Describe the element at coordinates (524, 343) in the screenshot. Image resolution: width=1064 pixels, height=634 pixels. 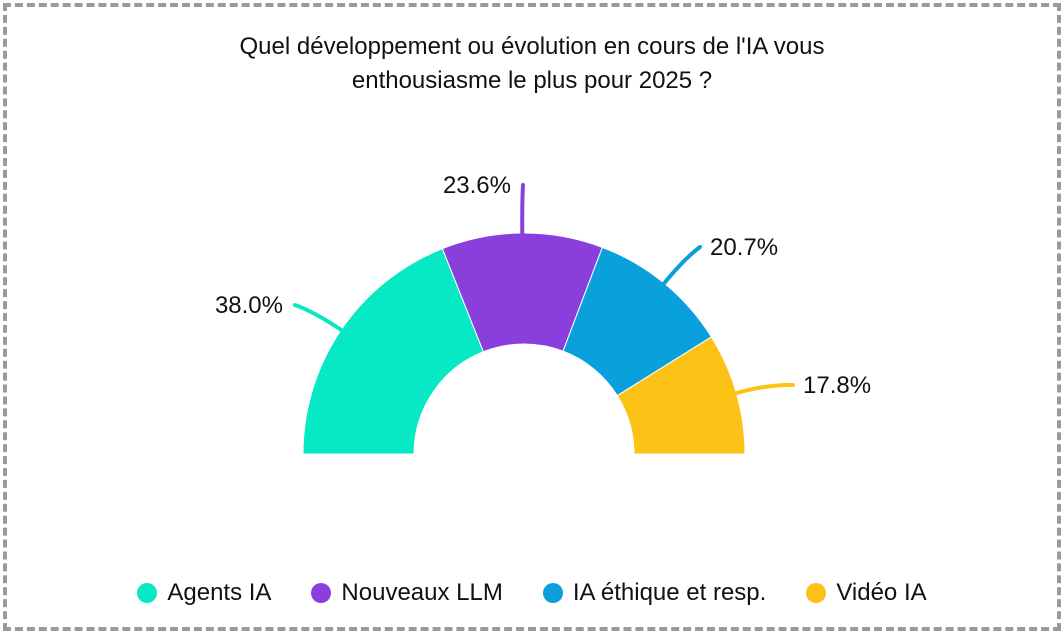
I see `chart-slices` at that location.